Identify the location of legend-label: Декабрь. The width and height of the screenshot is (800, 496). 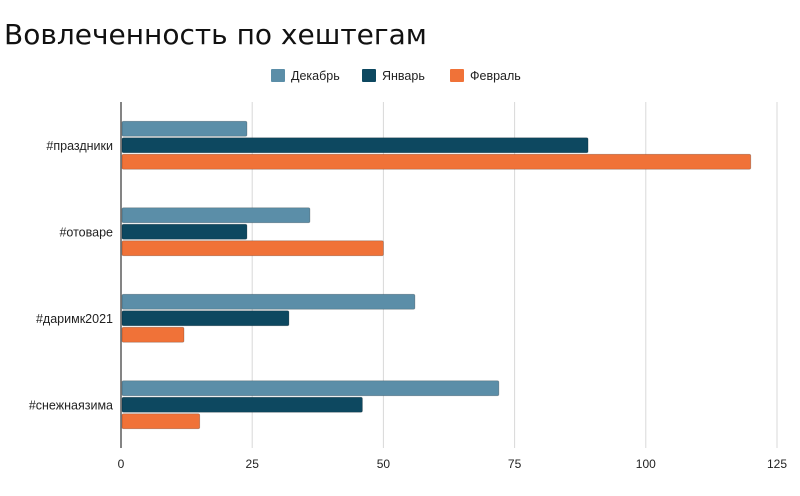
(315, 76).